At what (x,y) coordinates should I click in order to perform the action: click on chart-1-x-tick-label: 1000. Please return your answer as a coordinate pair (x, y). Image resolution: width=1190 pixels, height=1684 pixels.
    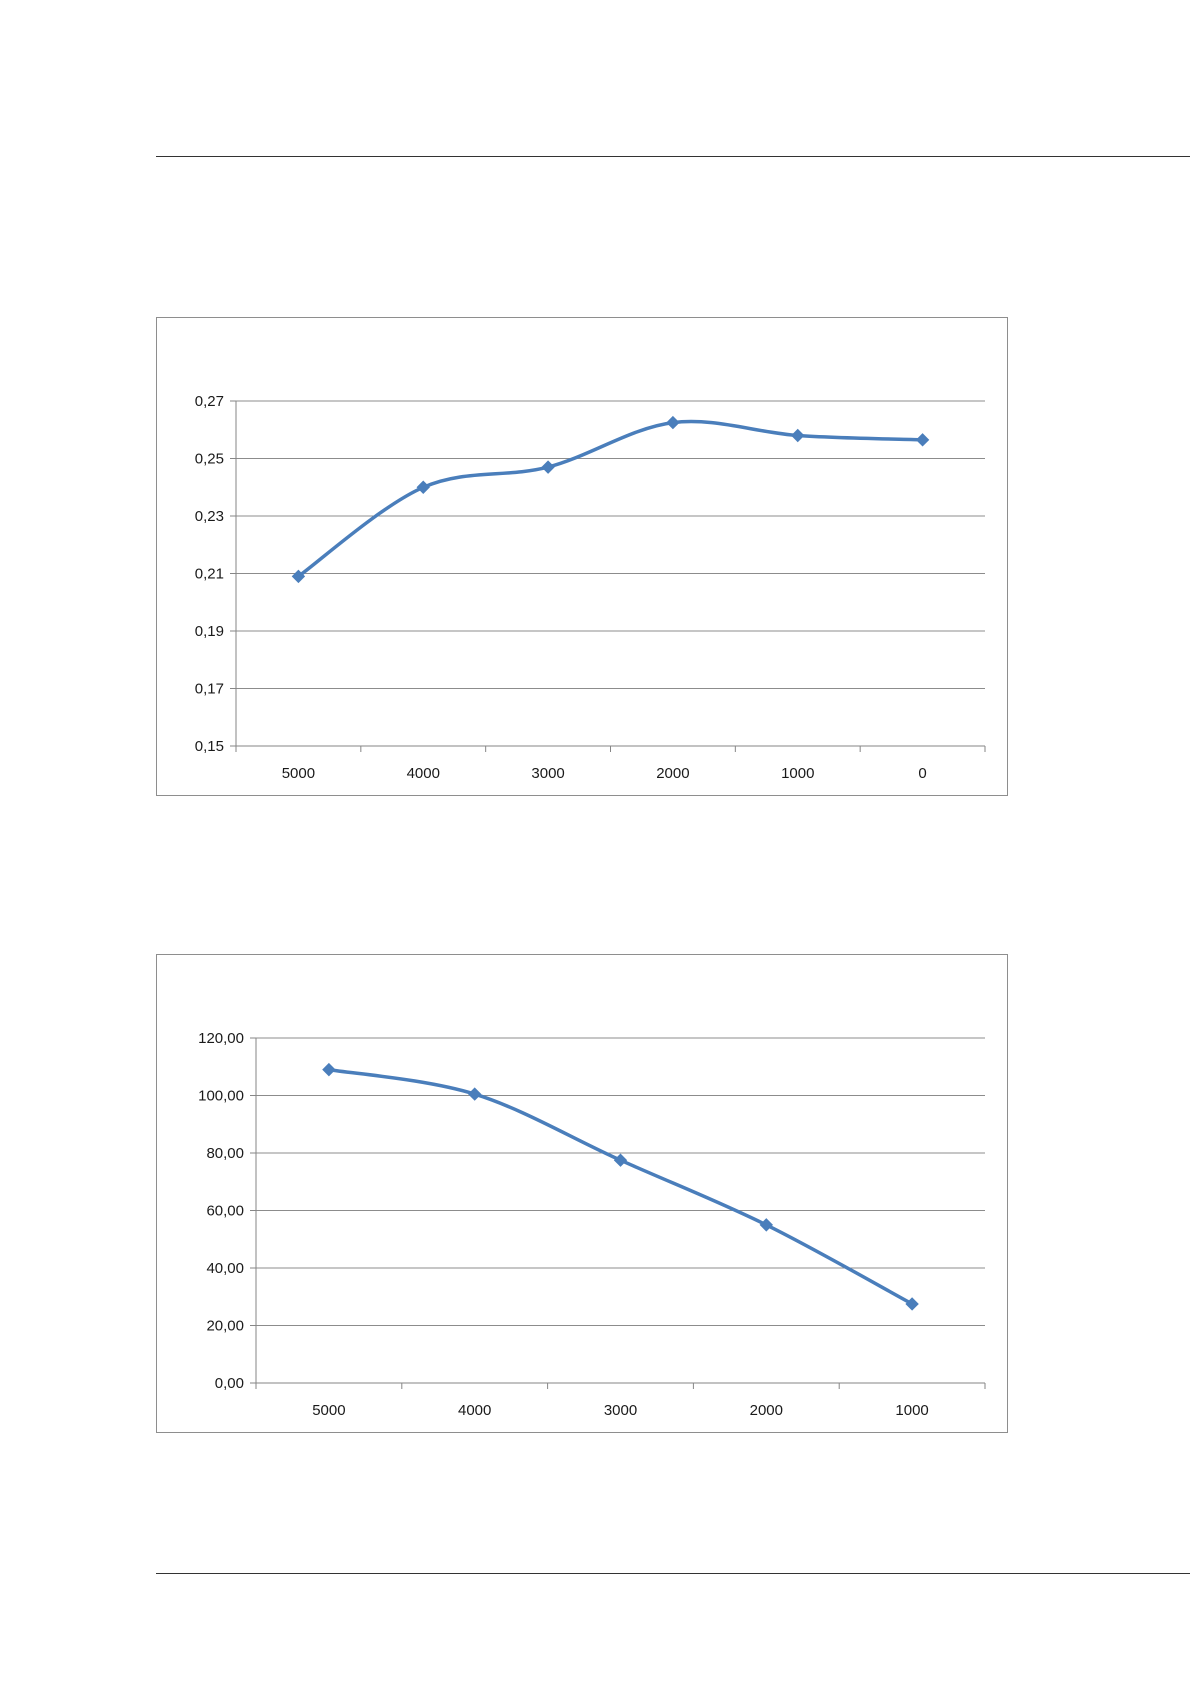
    Looking at the image, I should click on (797, 773).